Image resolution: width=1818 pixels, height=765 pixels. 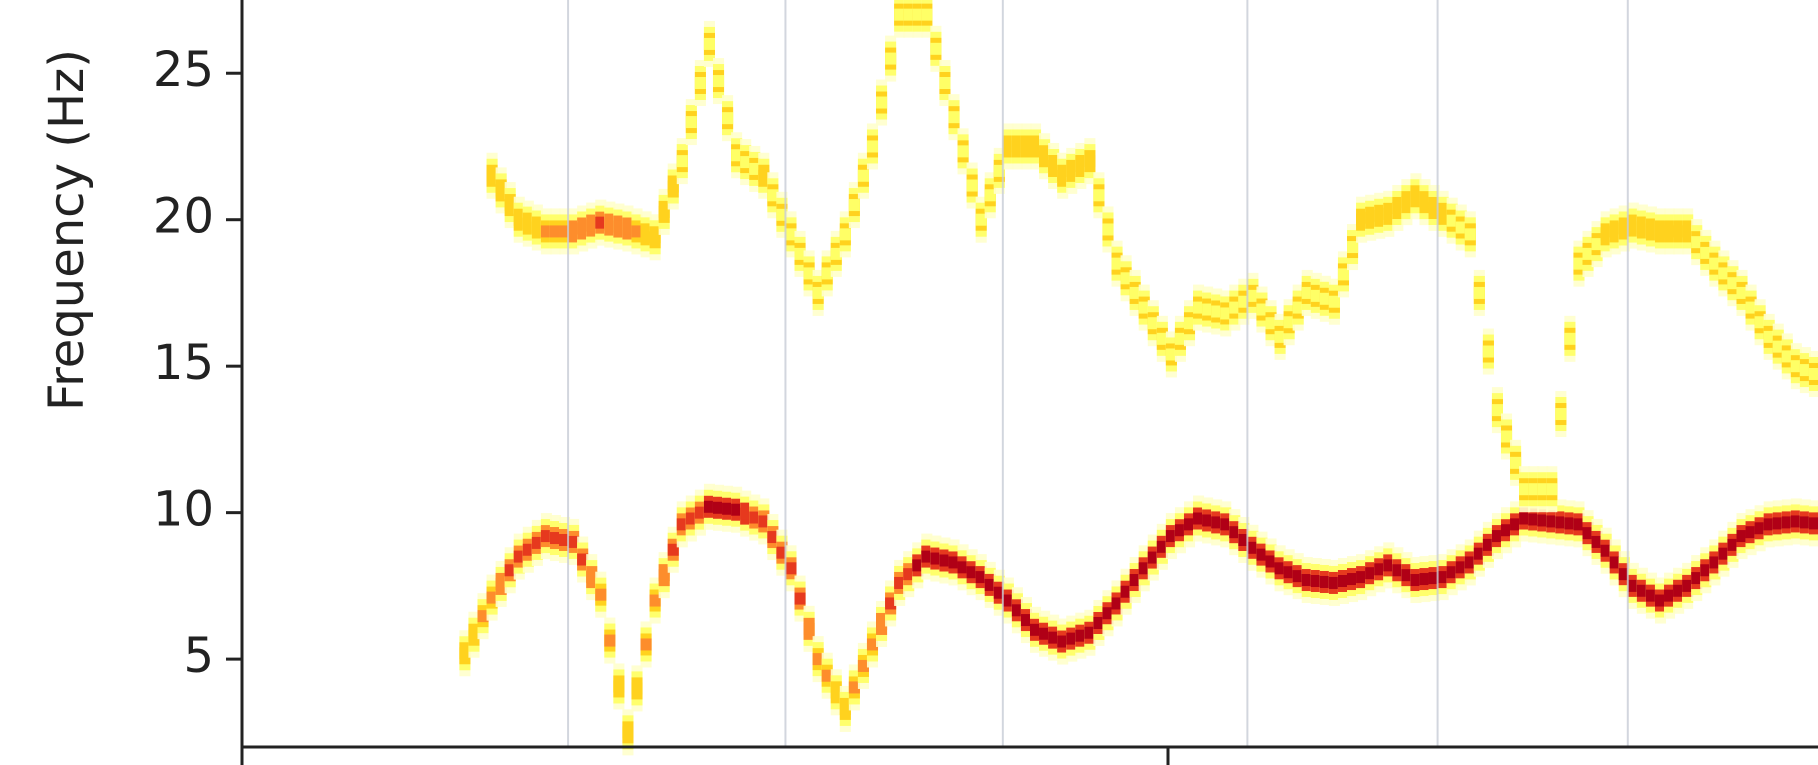 What do you see at coordinates (198, 656) in the screenshot?
I see `y-tick-label-5: 5` at bounding box center [198, 656].